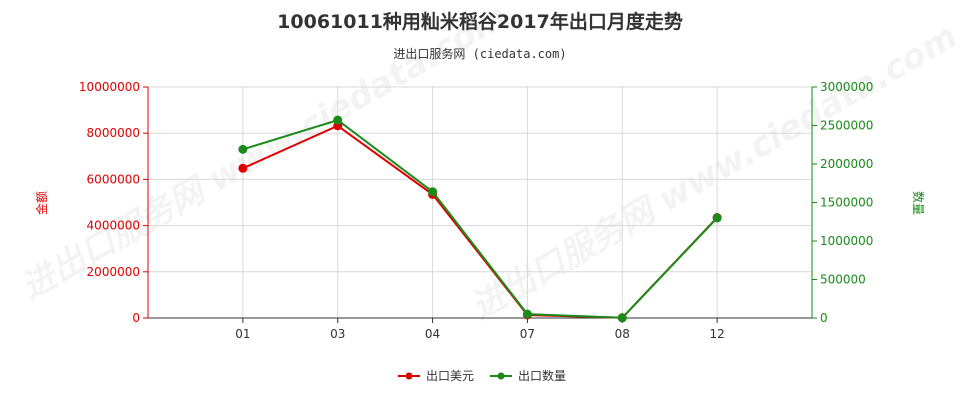 The width and height of the screenshot is (960, 400). Describe the element at coordinates (113, 226) in the screenshot. I see `y-left-tick-label: 4000000` at that location.